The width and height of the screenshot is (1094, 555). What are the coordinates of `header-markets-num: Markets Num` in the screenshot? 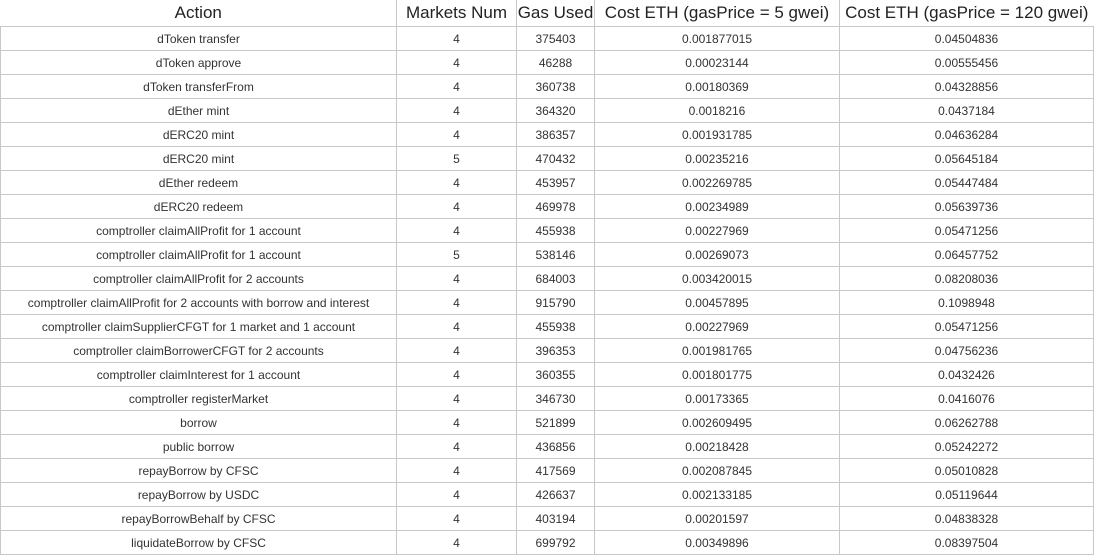 It's located at (457, 13).